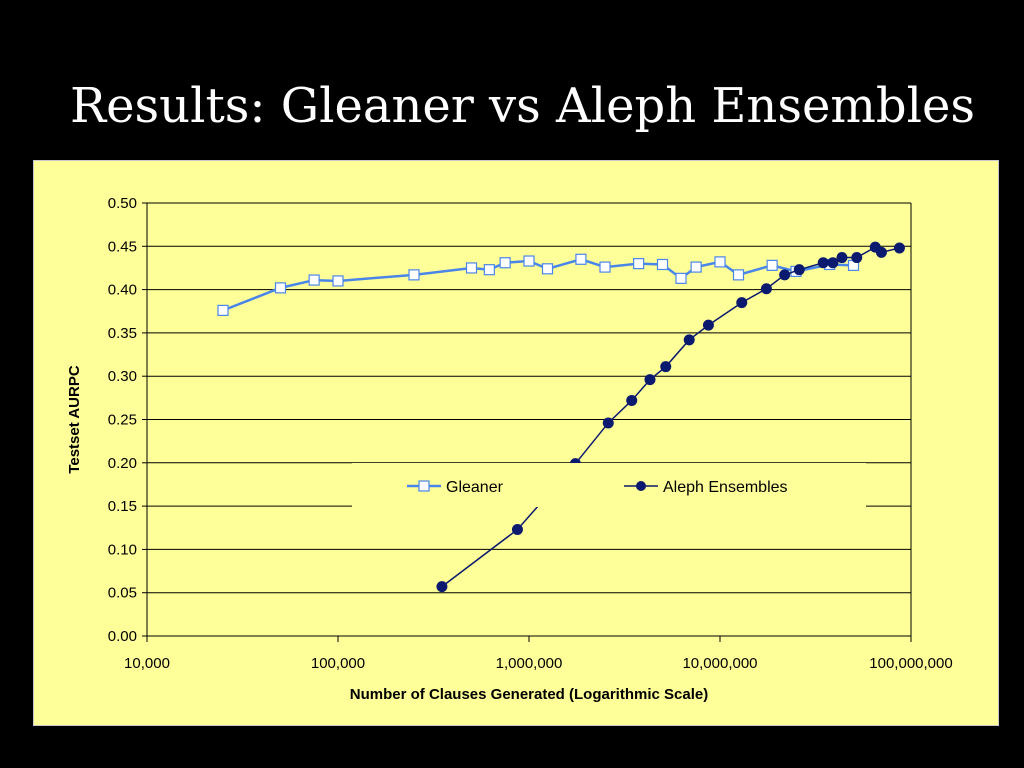  I want to click on legend: Gleaner Aleph Ensembles, so click(609, 485).